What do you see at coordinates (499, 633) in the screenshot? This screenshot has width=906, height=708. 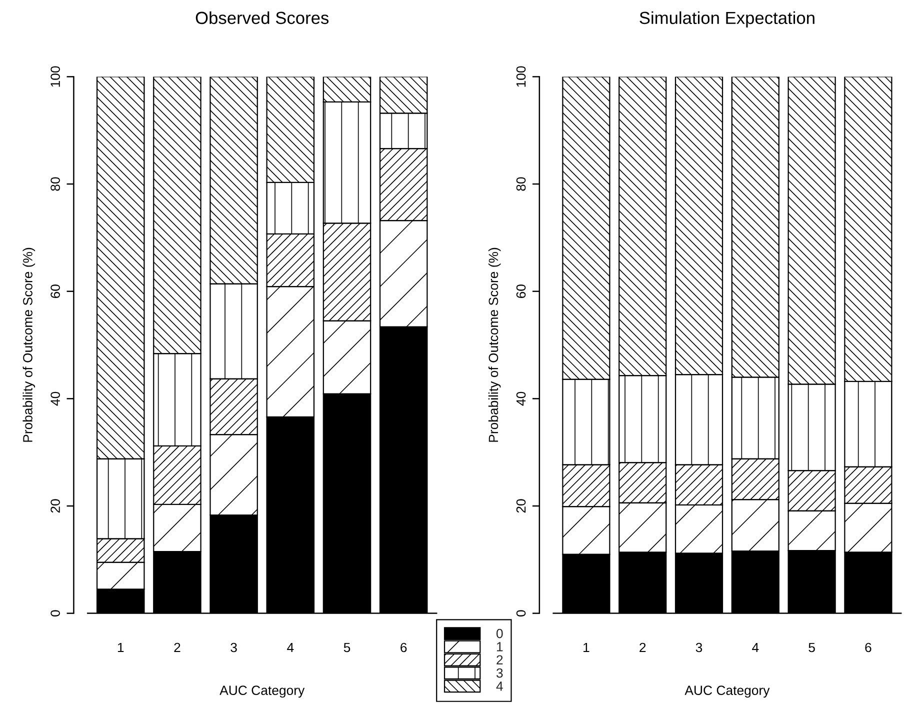 I see `legend-label: 0` at bounding box center [499, 633].